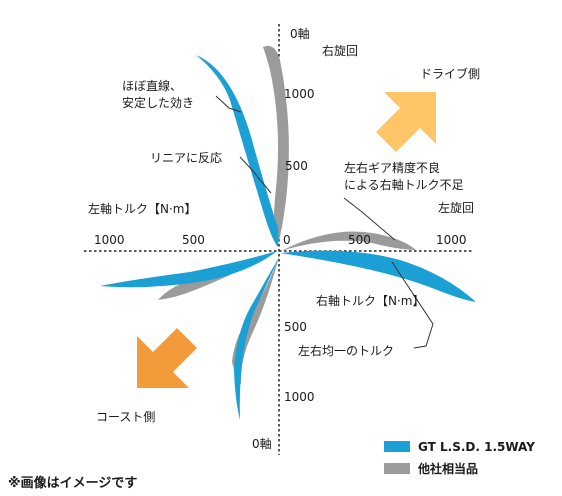 The height and width of the screenshot is (496, 562). Describe the element at coordinates (296, 166) in the screenshot. I see `tick-up-500: 500` at that location.